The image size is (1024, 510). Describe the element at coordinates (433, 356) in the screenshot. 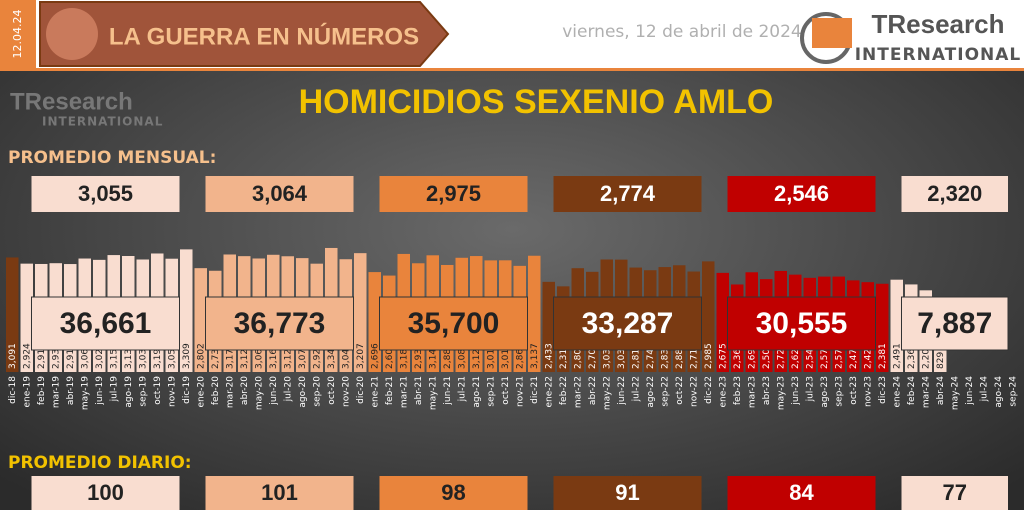

I see `value-label: 3,149` at that location.